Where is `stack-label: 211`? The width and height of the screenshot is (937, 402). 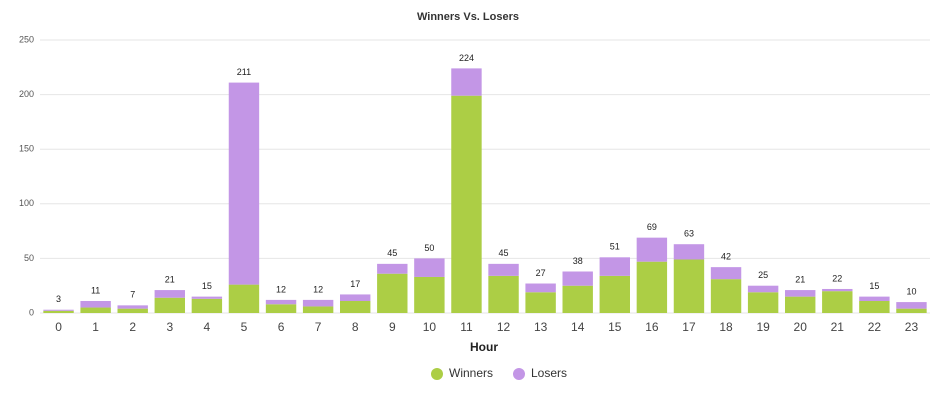
stack-label: 211 is located at coordinates (244, 72).